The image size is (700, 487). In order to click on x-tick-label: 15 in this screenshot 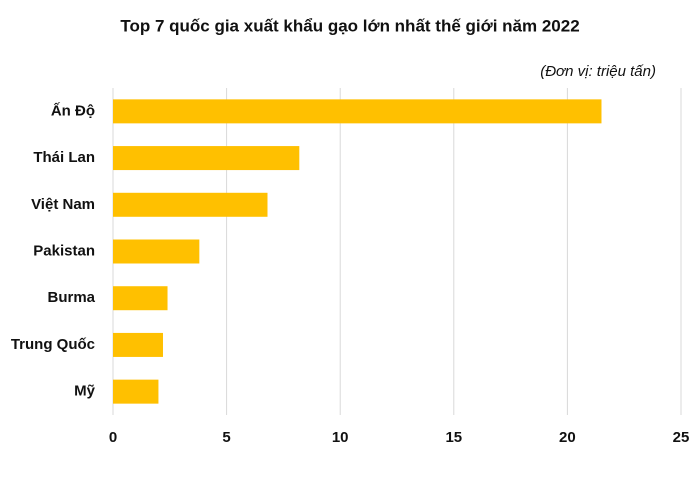, I will do `click(453, 437)`.